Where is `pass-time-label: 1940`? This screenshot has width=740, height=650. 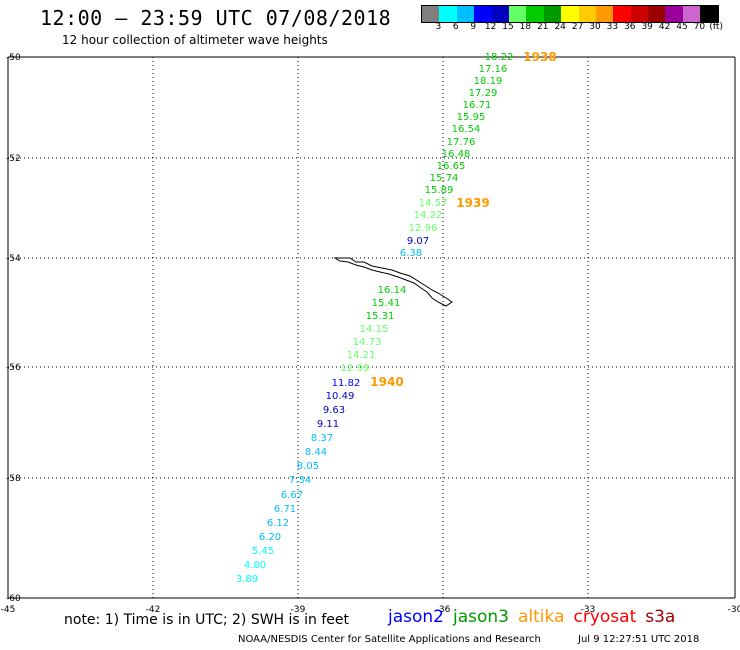 pass-time-label: 1940 is located at coordinates (386, 382).